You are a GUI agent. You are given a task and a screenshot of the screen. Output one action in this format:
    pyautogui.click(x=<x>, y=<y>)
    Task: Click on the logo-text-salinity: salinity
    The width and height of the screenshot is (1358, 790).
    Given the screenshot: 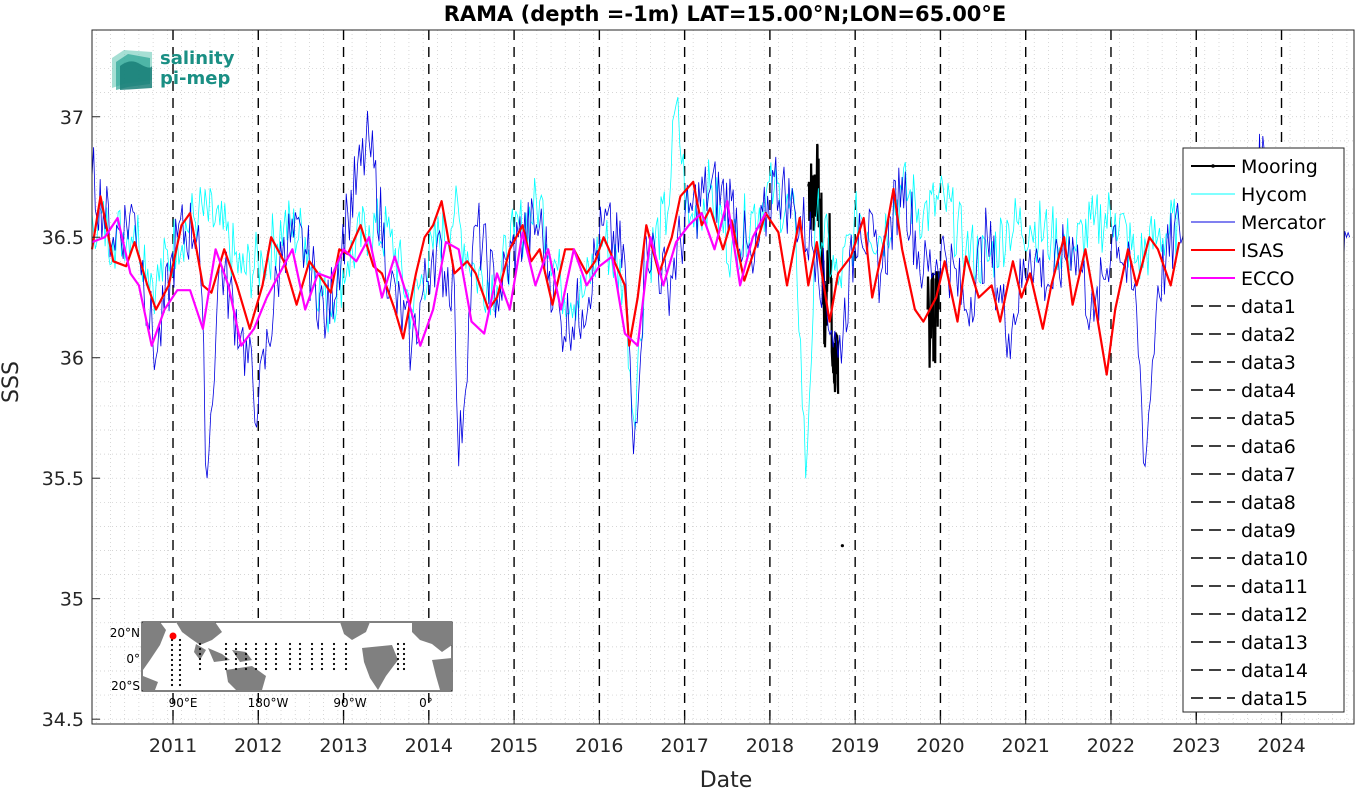 What is the action you would take?
    pyautogui.click(x=197, y=58)
    